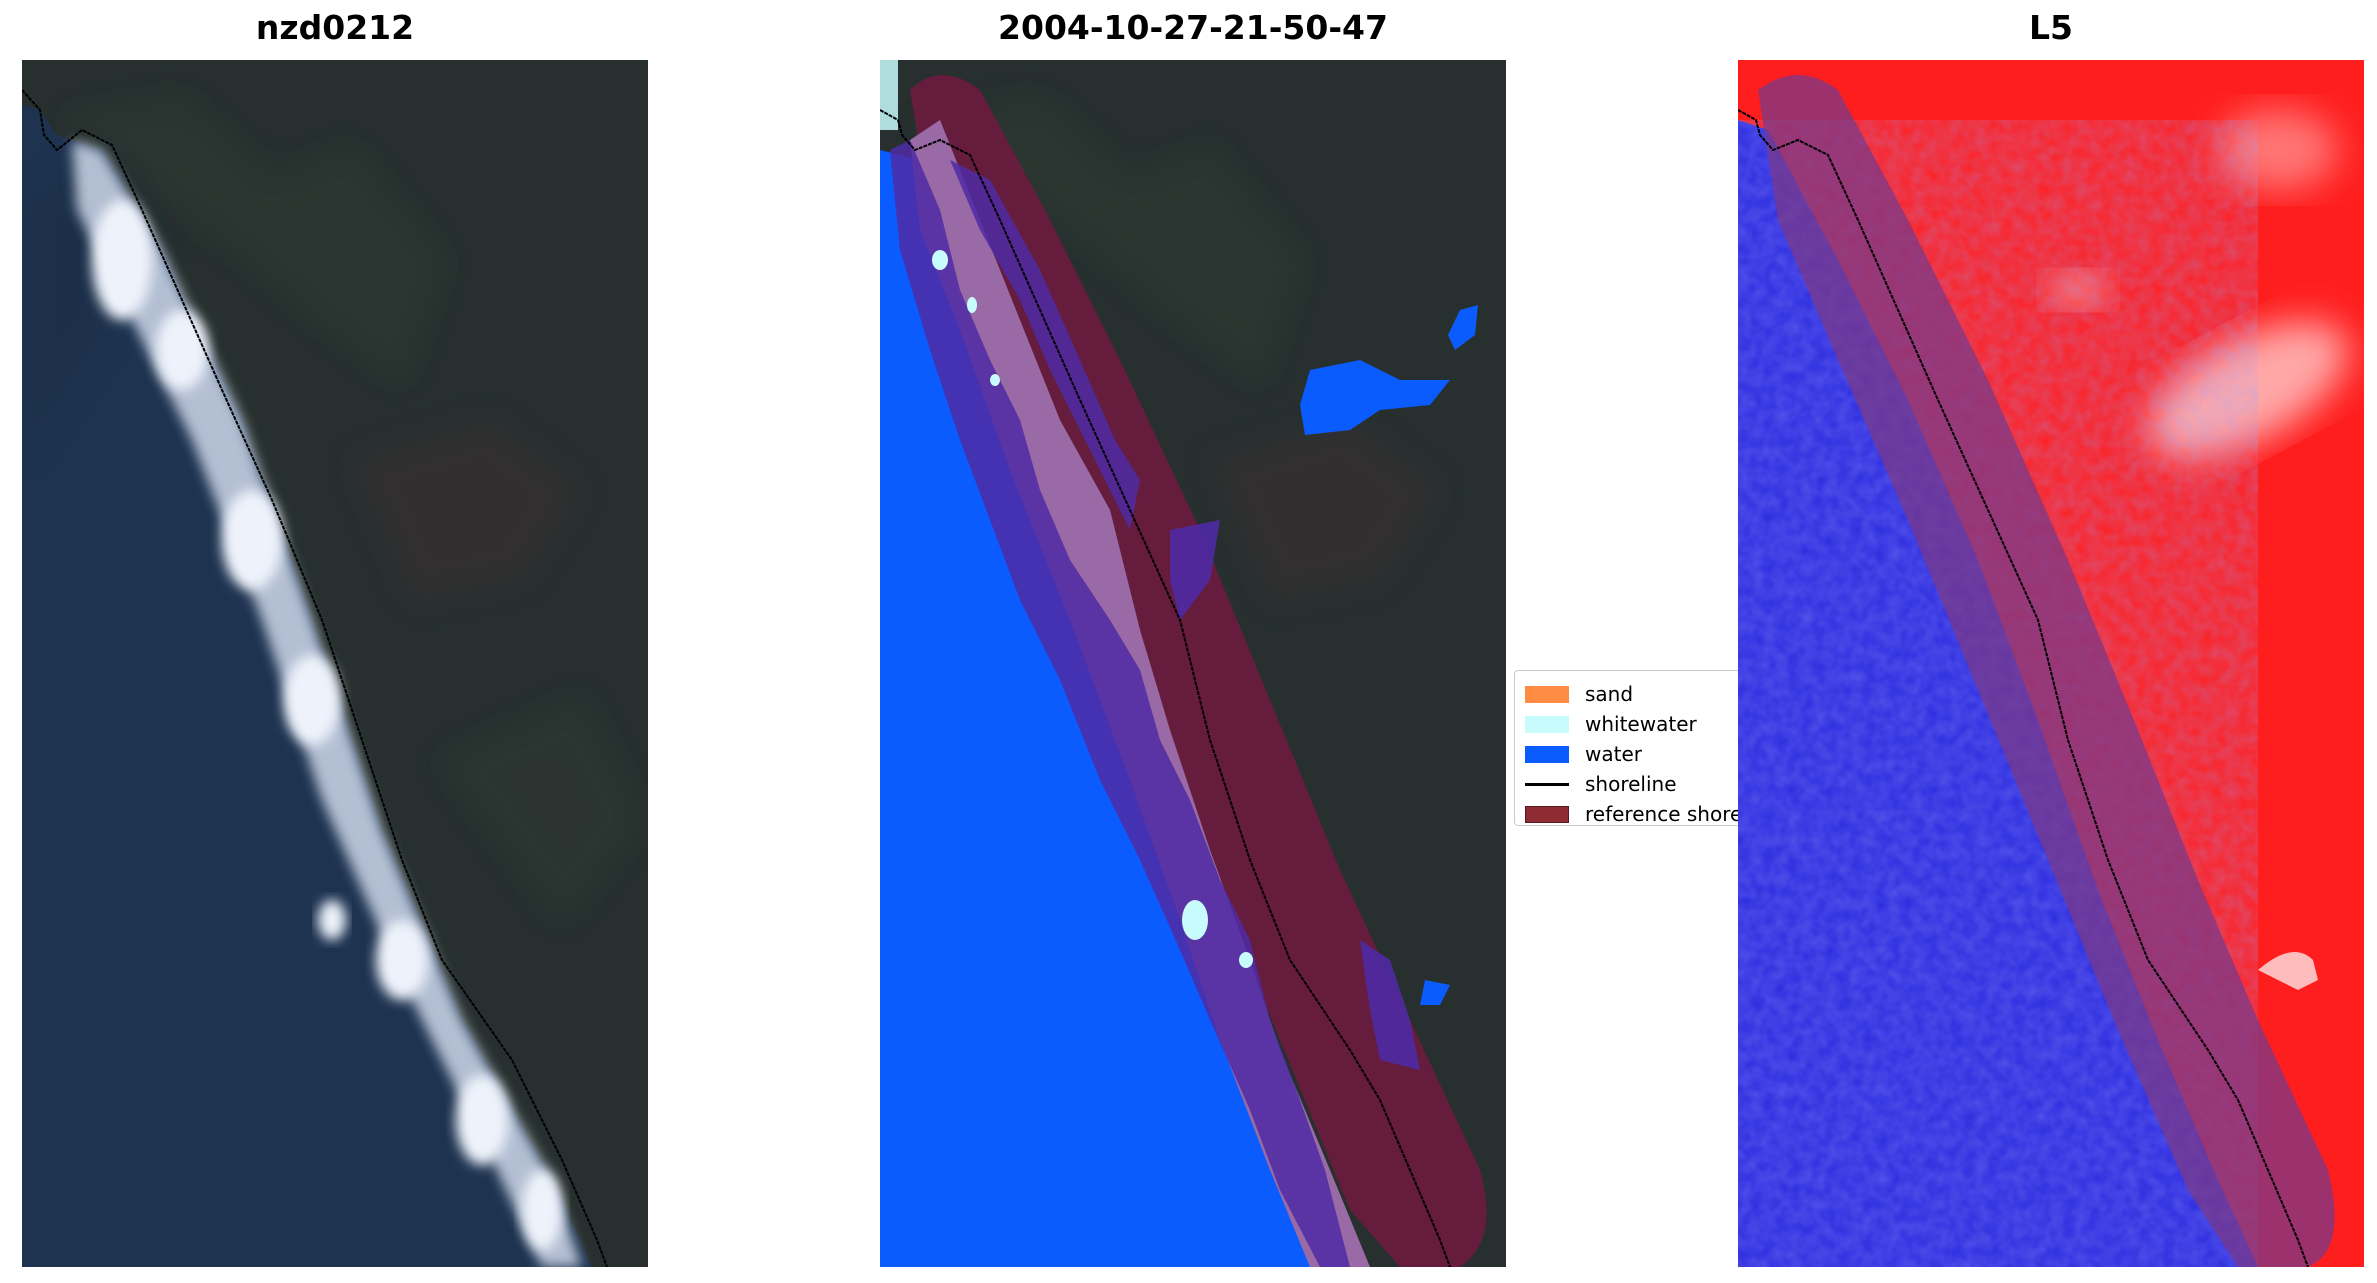  What do you see at coordinates (1547, 754) in the screenshot?
I see `water-swatch` at bounding box center [1547, 754].